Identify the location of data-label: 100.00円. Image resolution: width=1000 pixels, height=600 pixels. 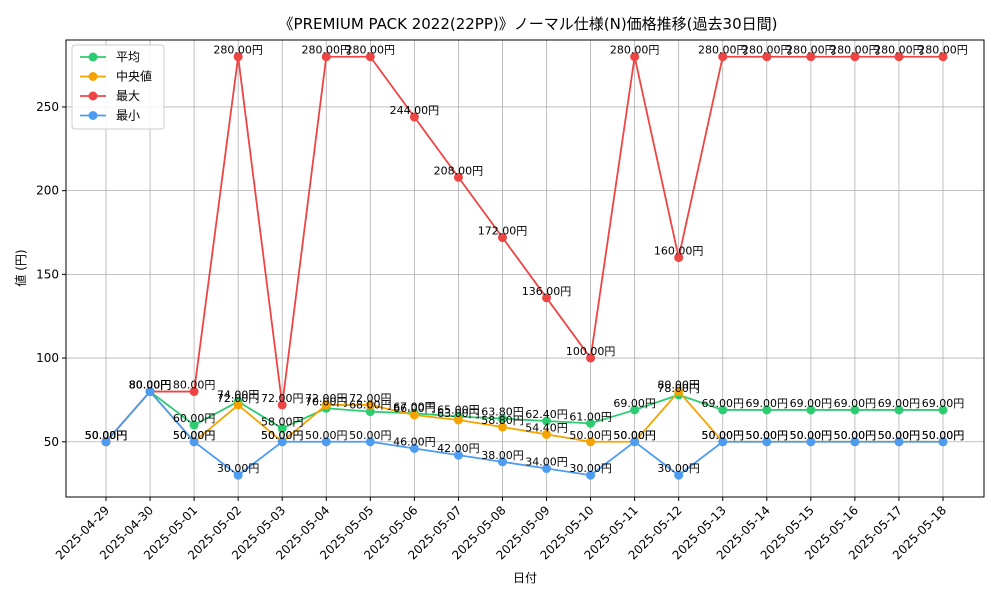
(591, 351).